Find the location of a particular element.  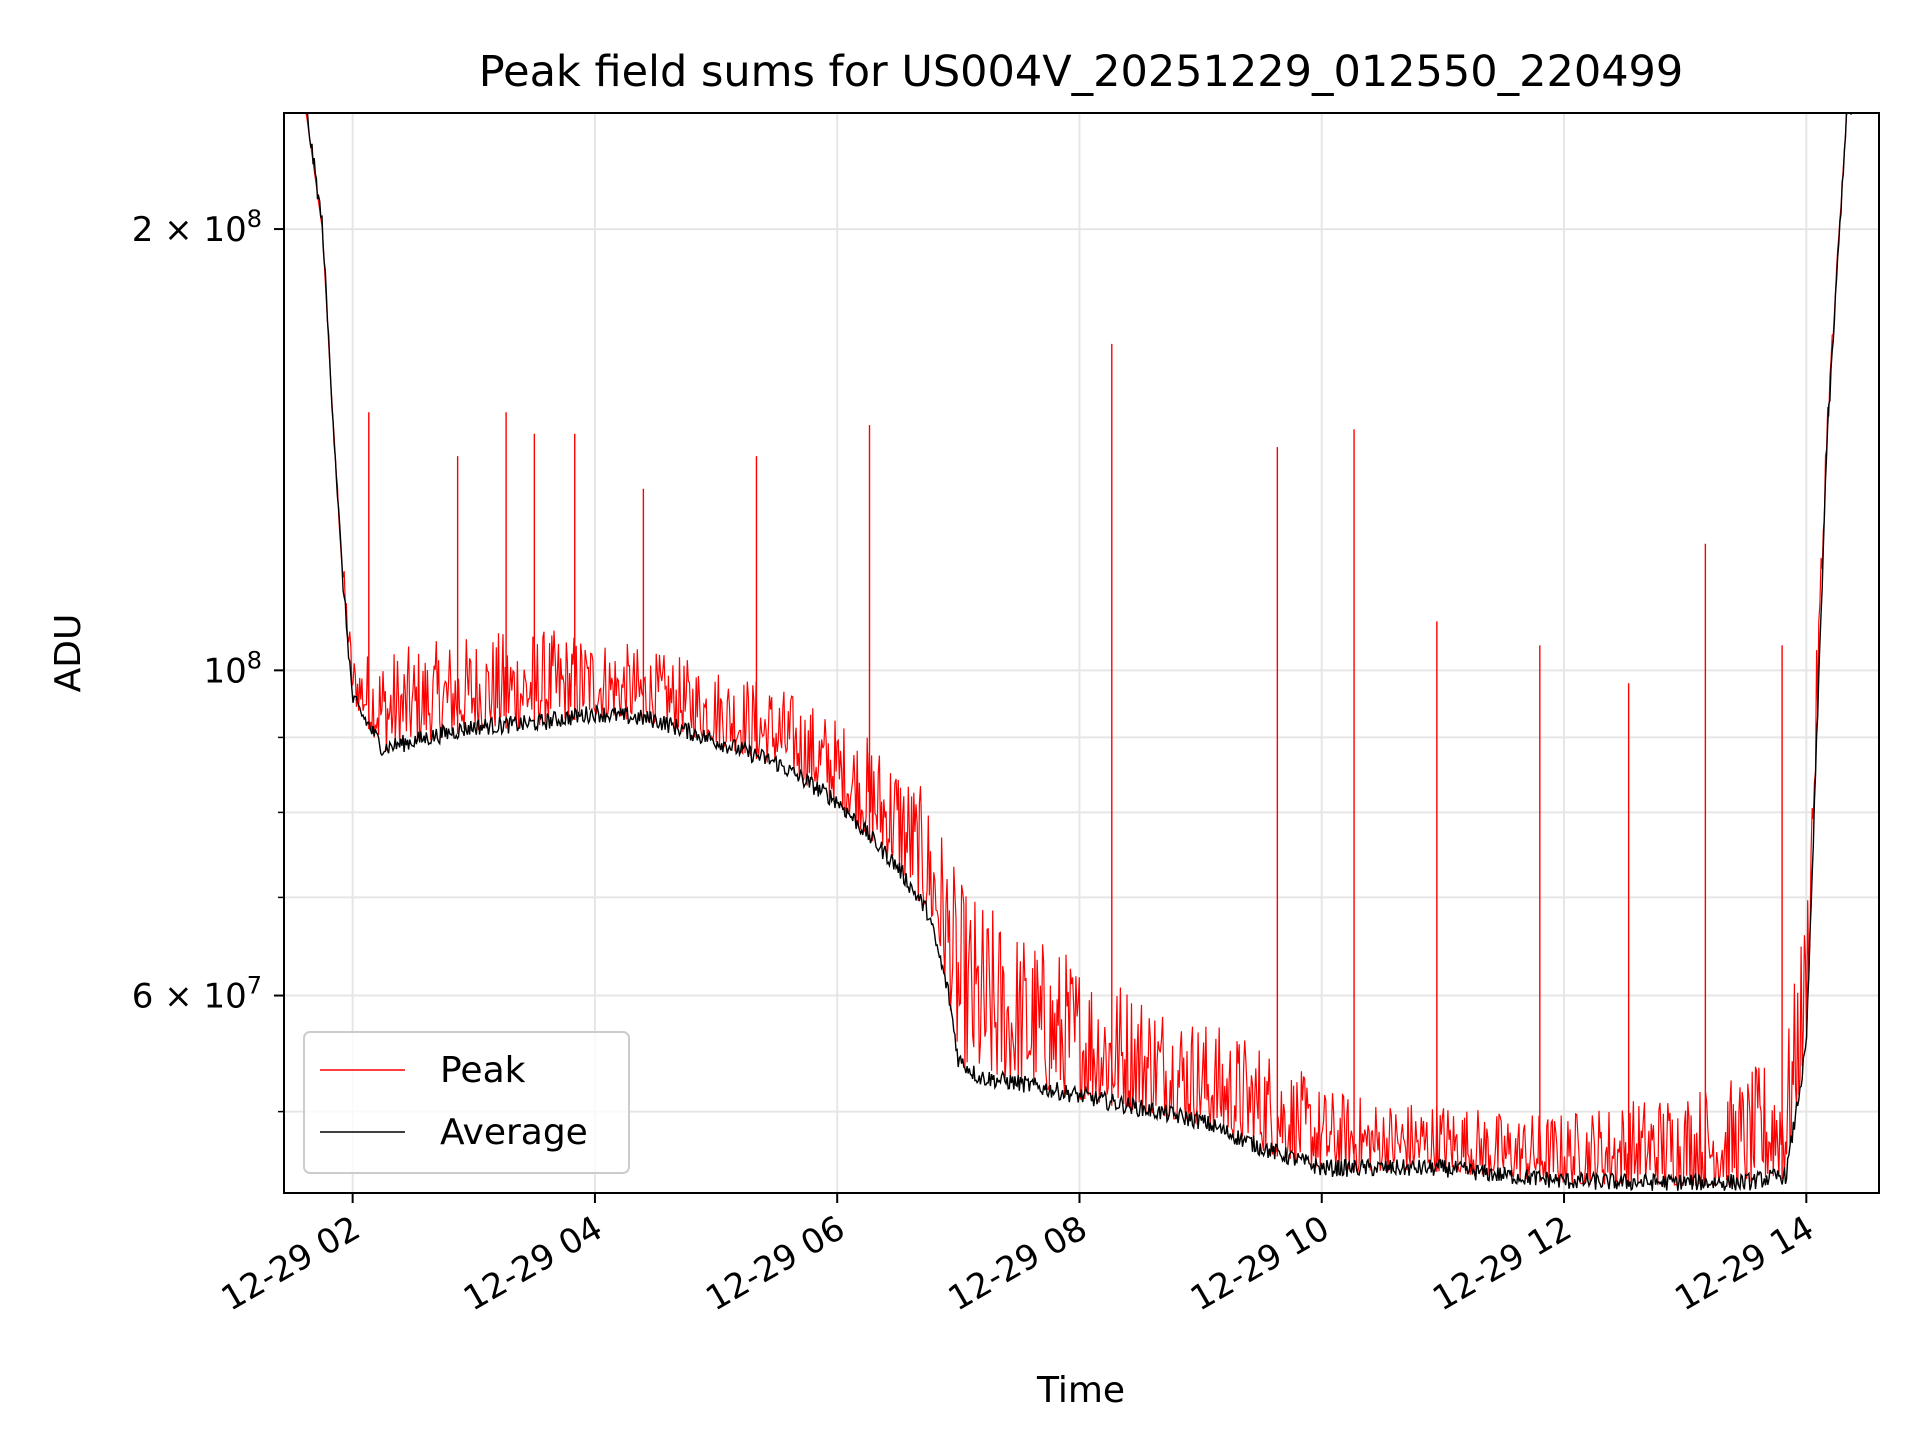

legend-label-peak: Peak is located at coordinates (483, 1070).